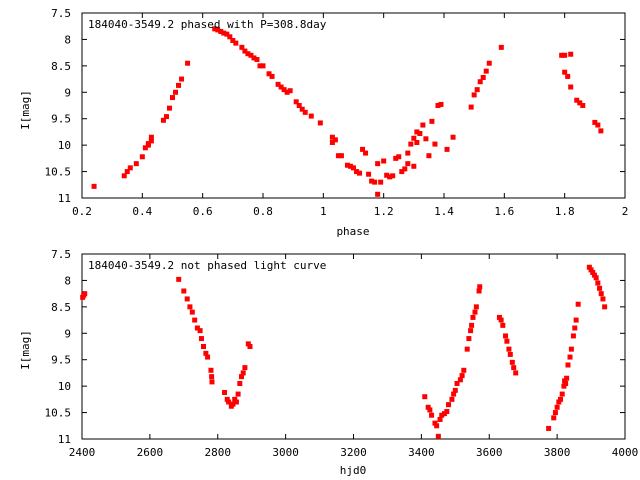 The image size is (640, 480). Describe the element at coordinates (203, 211) in the screenshot. I see `x-tick-label: 0.6` at that location.